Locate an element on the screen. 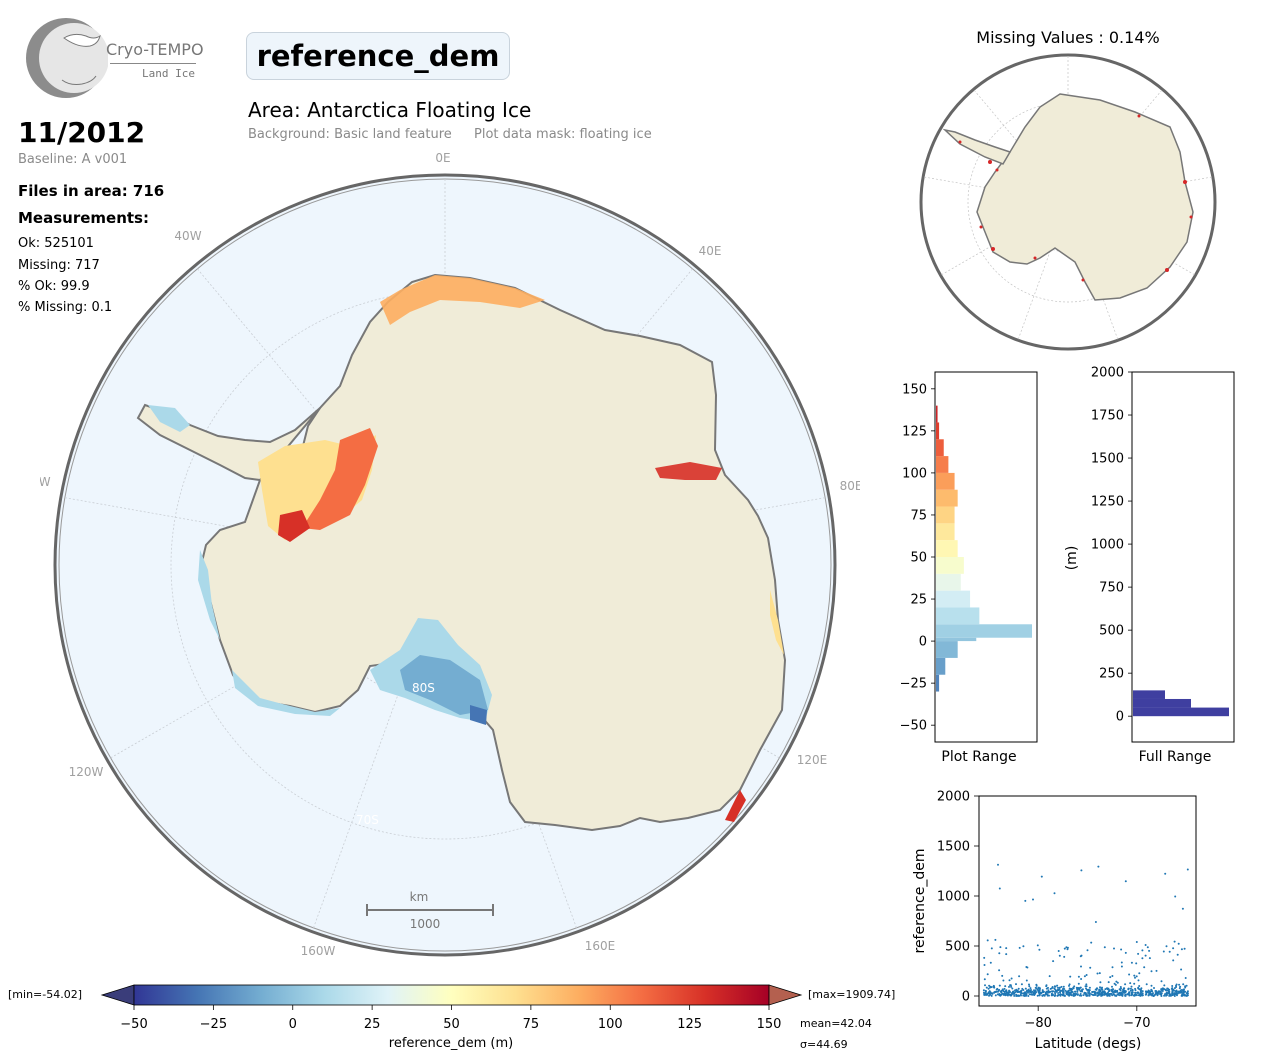 Image resolution: width=1272 pixels, height=1060 pixels. scatter-ytick-label: 2000 is located at coordinates (953, 797).